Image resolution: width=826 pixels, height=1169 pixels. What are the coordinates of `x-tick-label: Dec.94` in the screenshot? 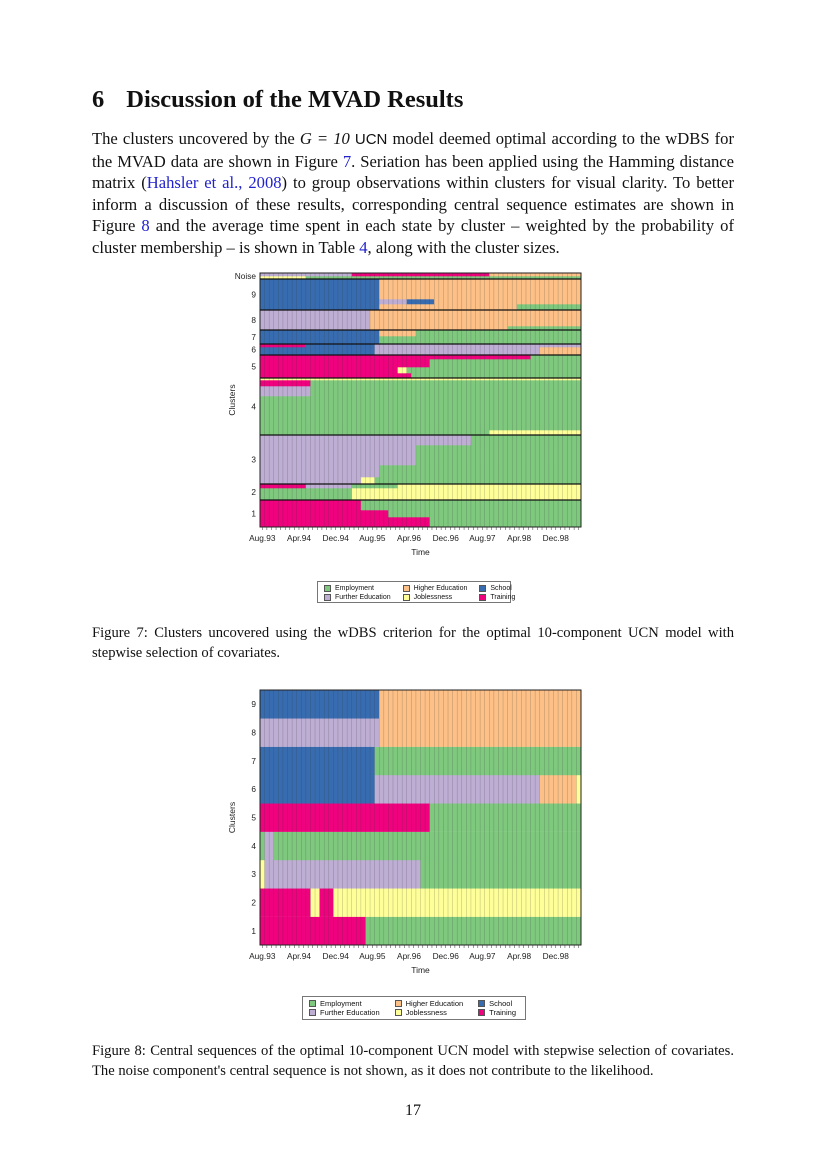 It's located at (336, 538).